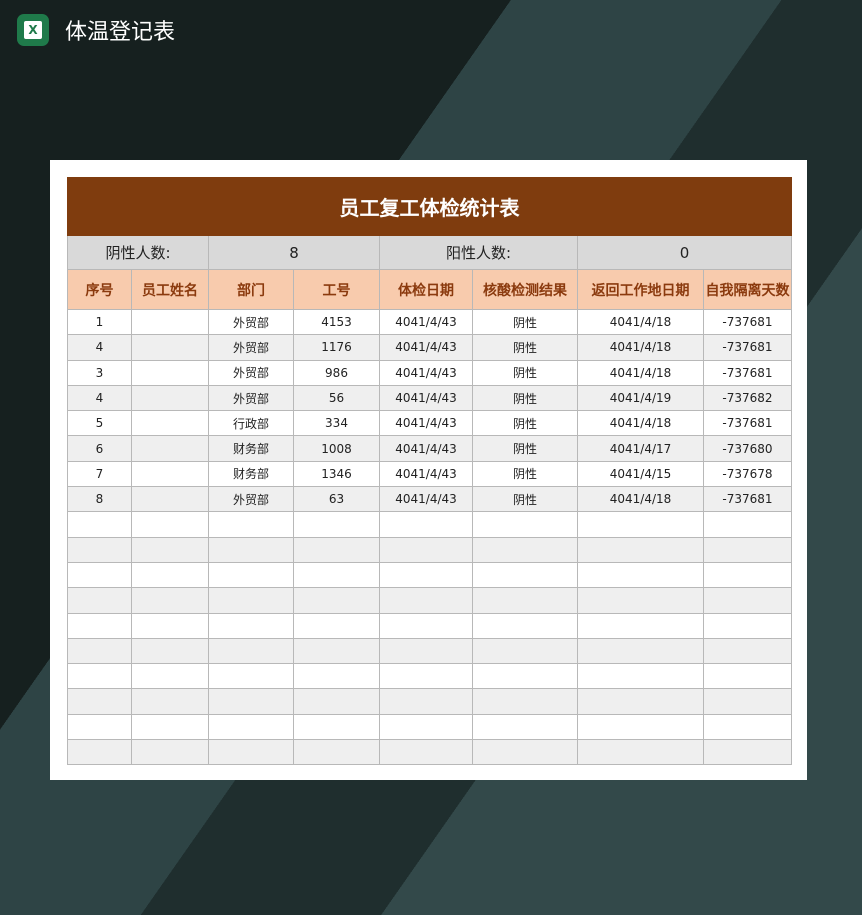 The image size is (862, 915). I want to click on column-header: 自我隔离天数, so click(747, 289).